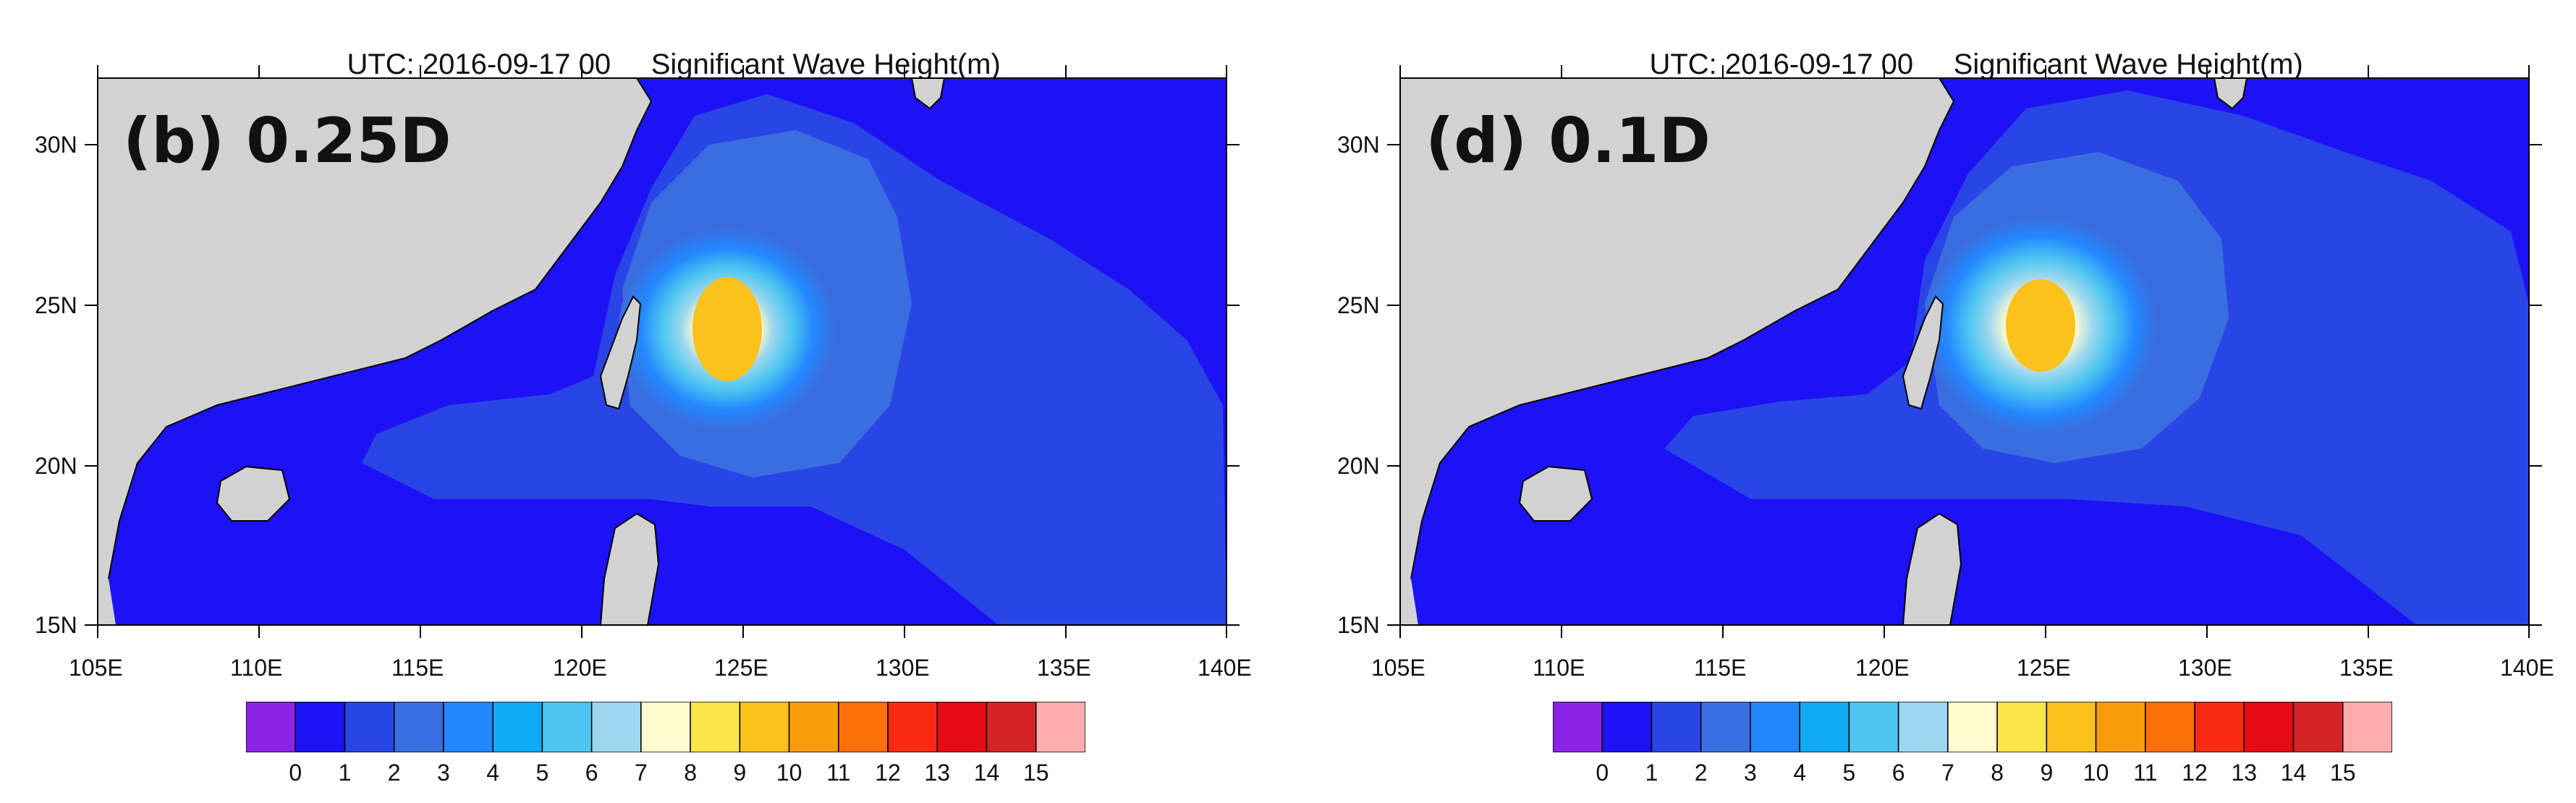 The height and width of the screenshot is (803, 2576). What do you see at coordinates (1568, 141) in the screenshot?
I see `panel-label: (d) 0.1D` at bounding box center [1568, 141].